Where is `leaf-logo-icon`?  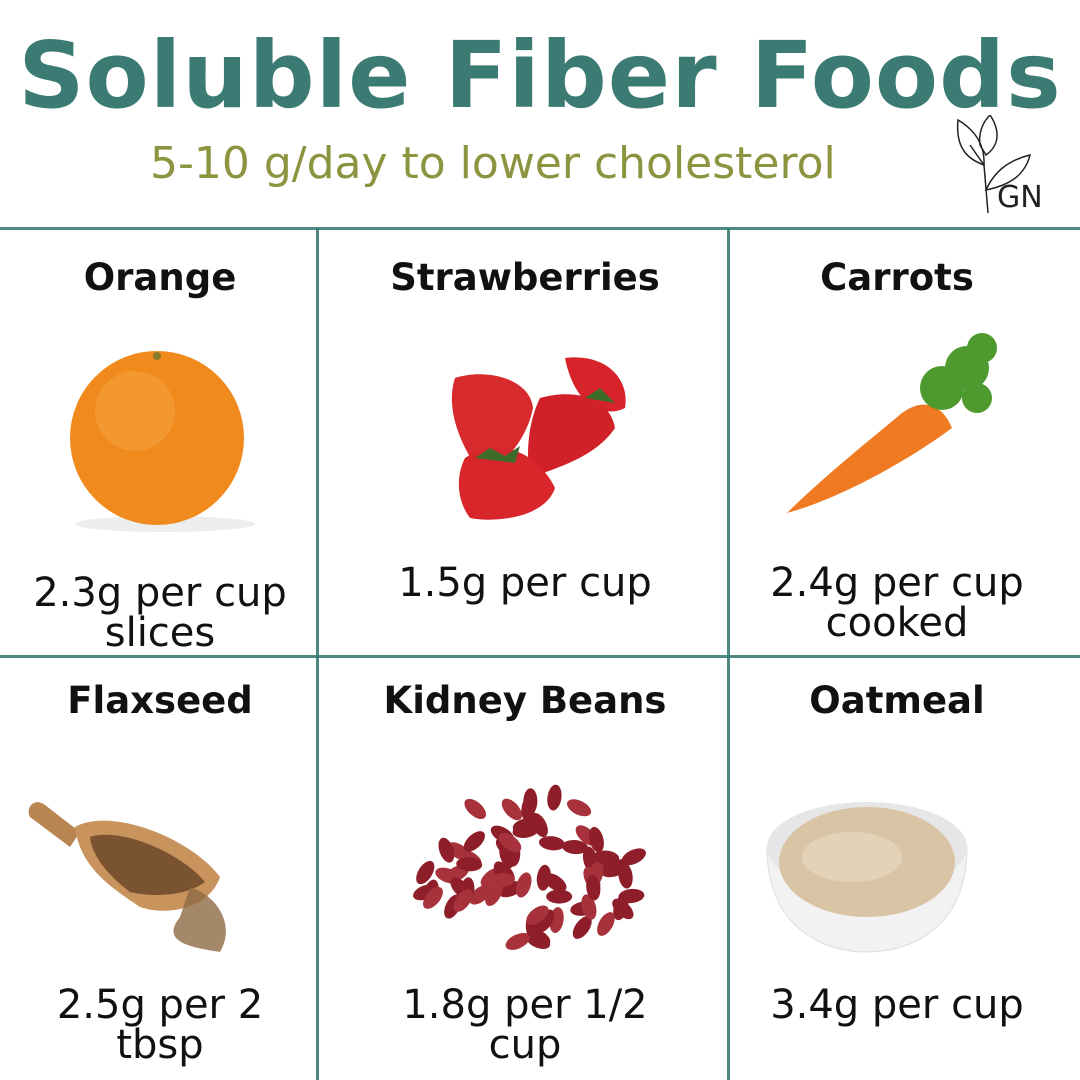 leaf-logo-icon is located at coordinates (994, 164).